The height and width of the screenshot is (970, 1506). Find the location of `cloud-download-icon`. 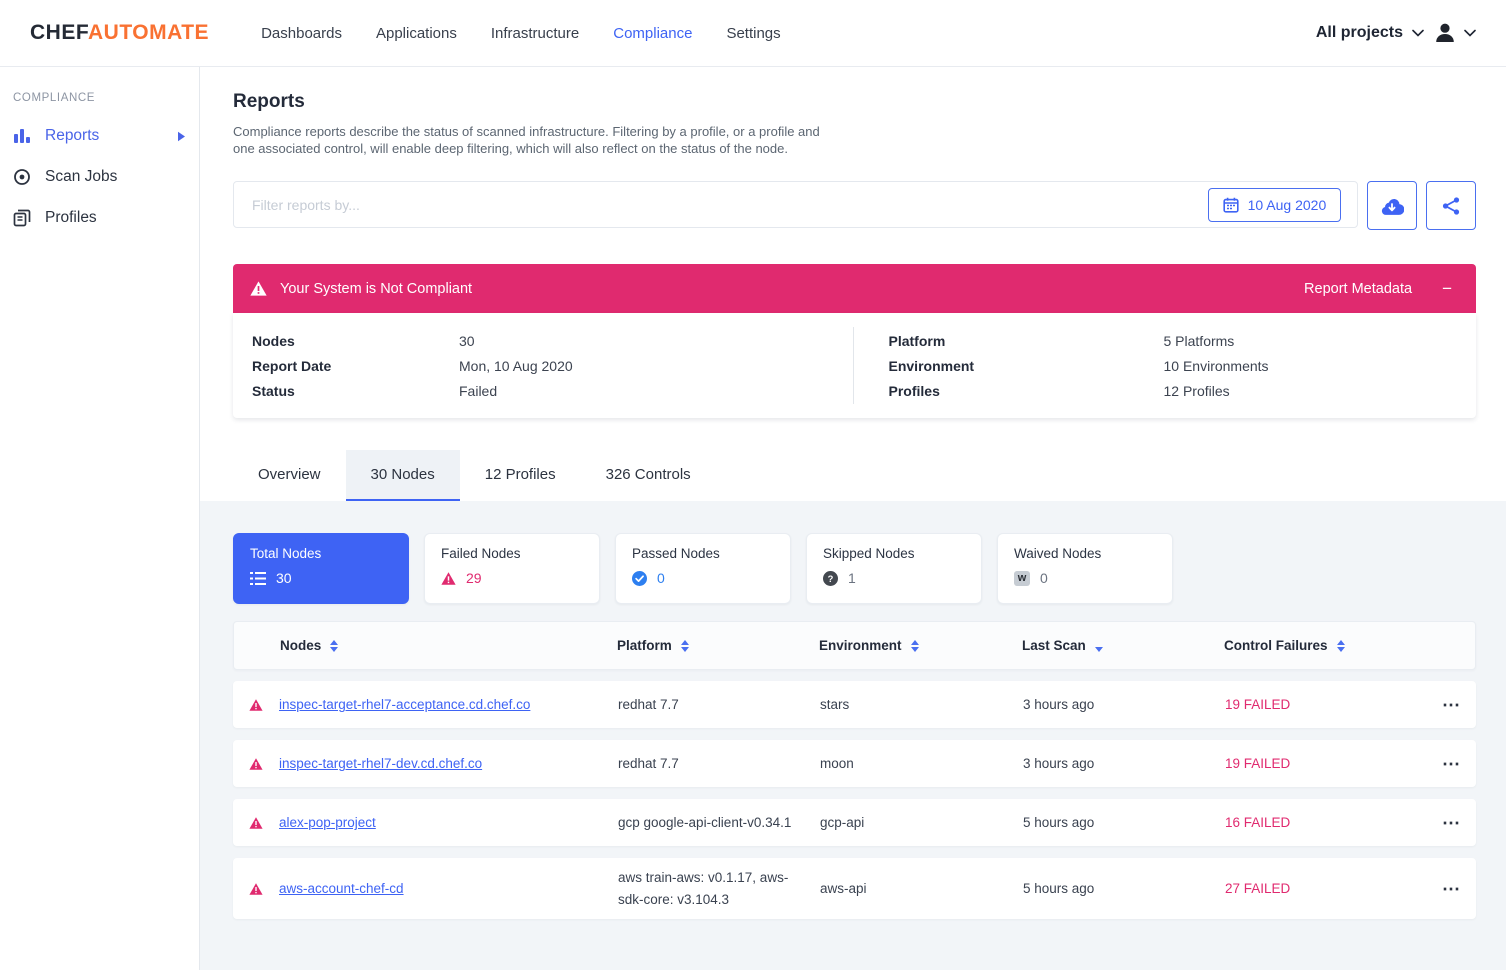

cloud-download-icon is located at coordinates (1393, 206).